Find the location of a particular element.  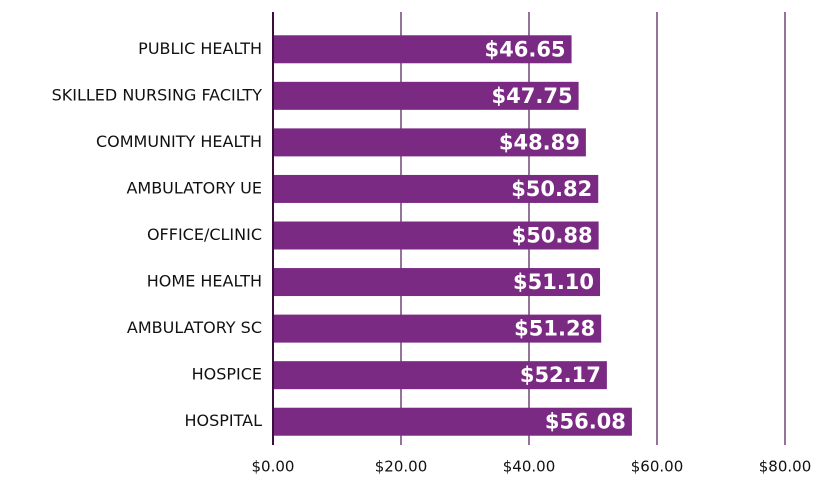

y-tick-label: COMMUNITY HEALTH is located at coordinates (179, 141).